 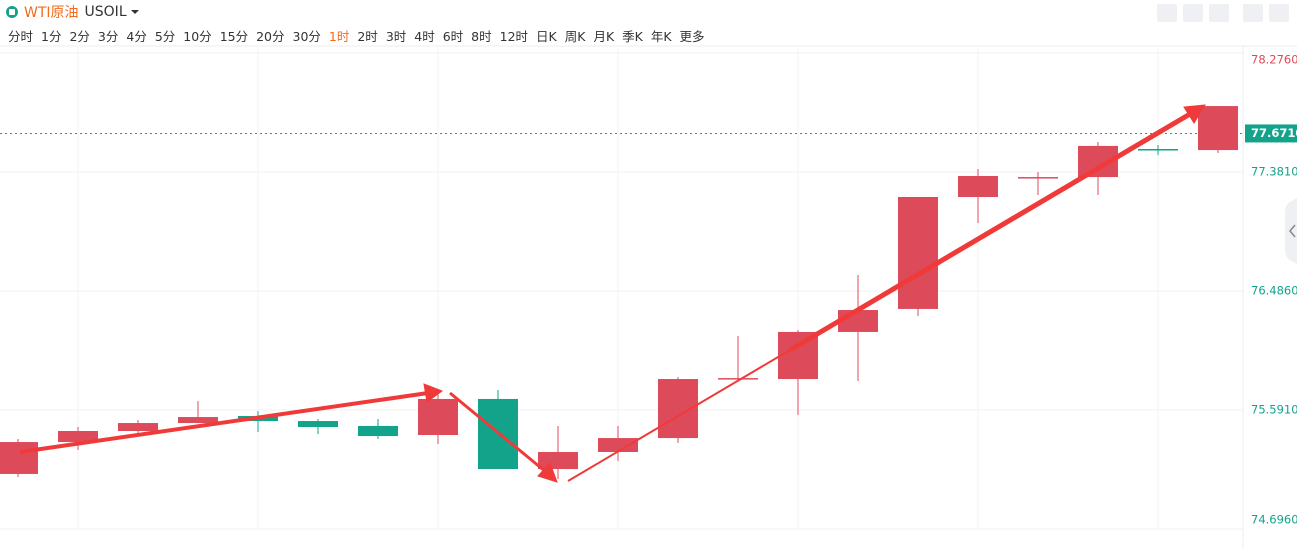 What do you see at coordinates (51, 13) in the screenshot?
I see `symbol-name: WTI原油` at bounding box center [51, 13].